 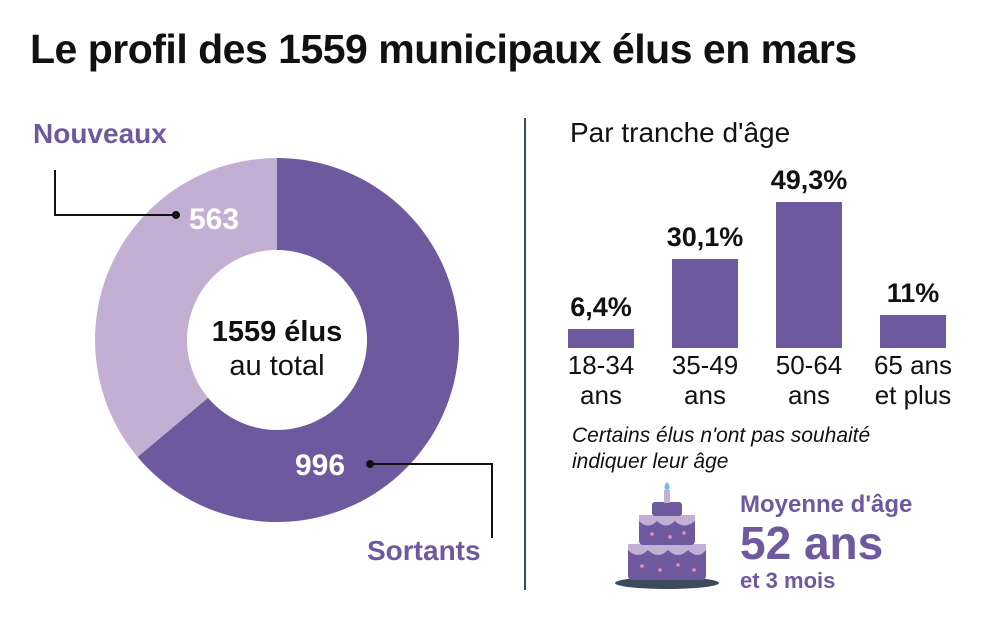 I want to click on divider, so click(x=525, y=354).